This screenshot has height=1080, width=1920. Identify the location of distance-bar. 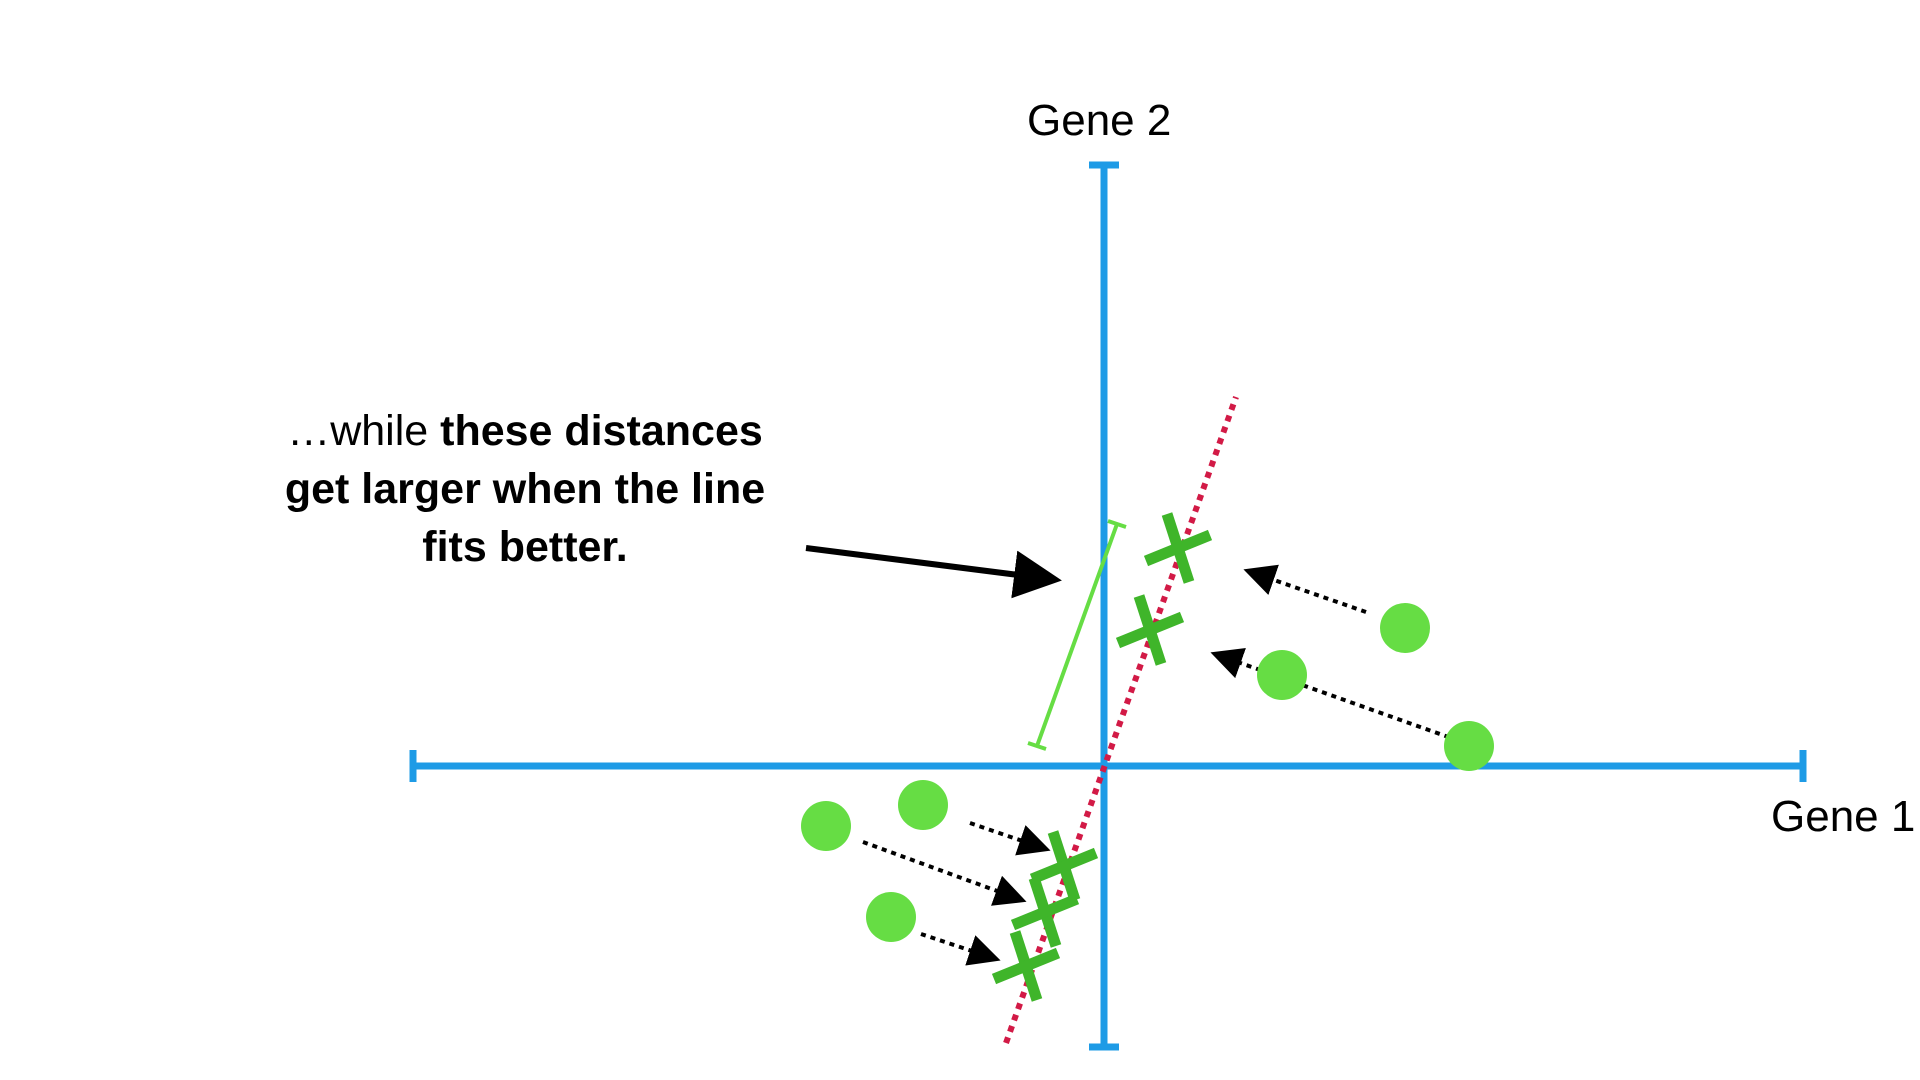
(1077, 635).